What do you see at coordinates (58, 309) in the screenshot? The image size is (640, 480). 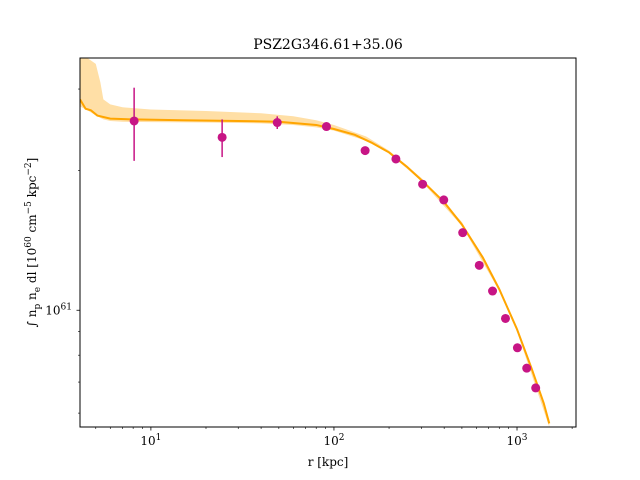 I see `y-tick-label: 1061` at bounding box center [58, 309].